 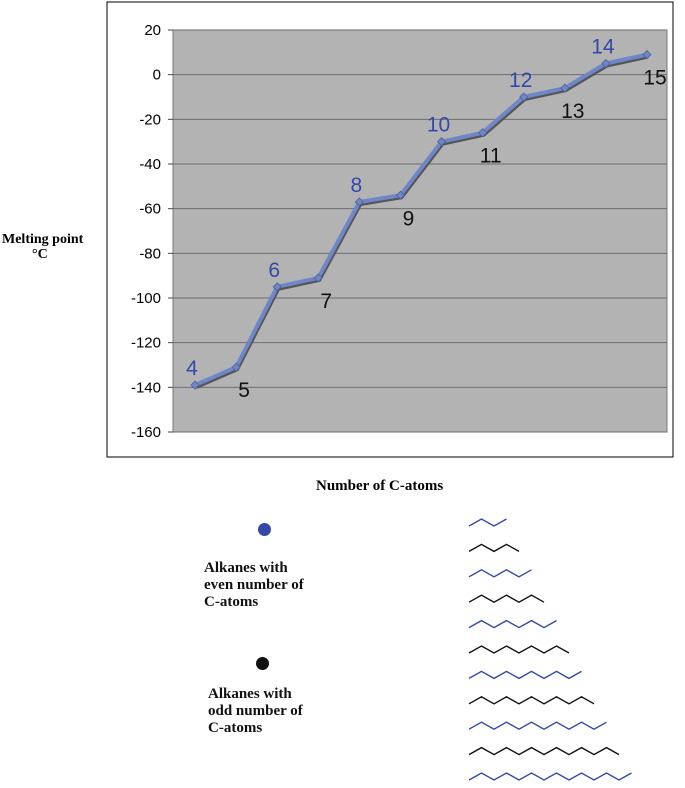 What do you see at coordinates (264, 529) in the screenshot?
I see `legend-even-dot` at bounding box center [264, 529].